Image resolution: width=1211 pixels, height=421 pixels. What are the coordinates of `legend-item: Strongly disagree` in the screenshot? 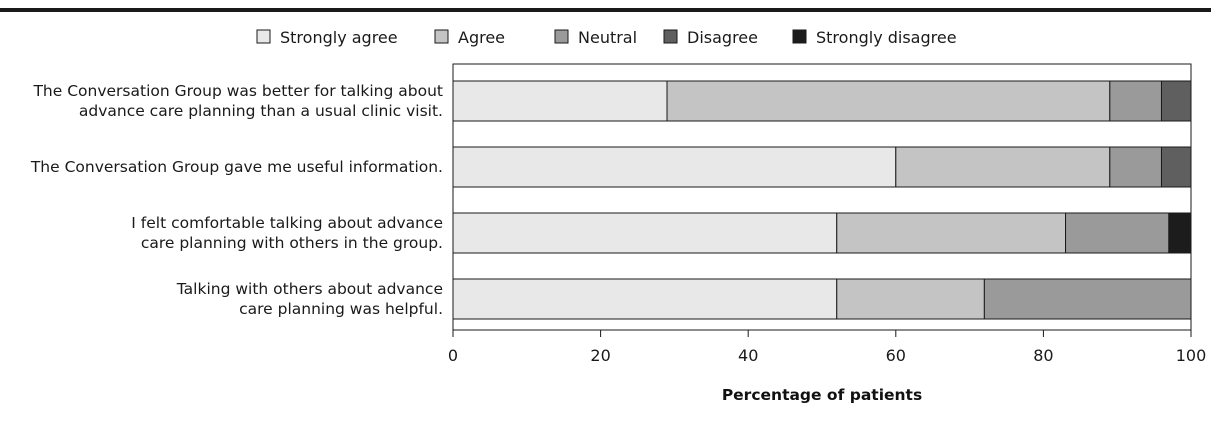 It's located at (874, 37).